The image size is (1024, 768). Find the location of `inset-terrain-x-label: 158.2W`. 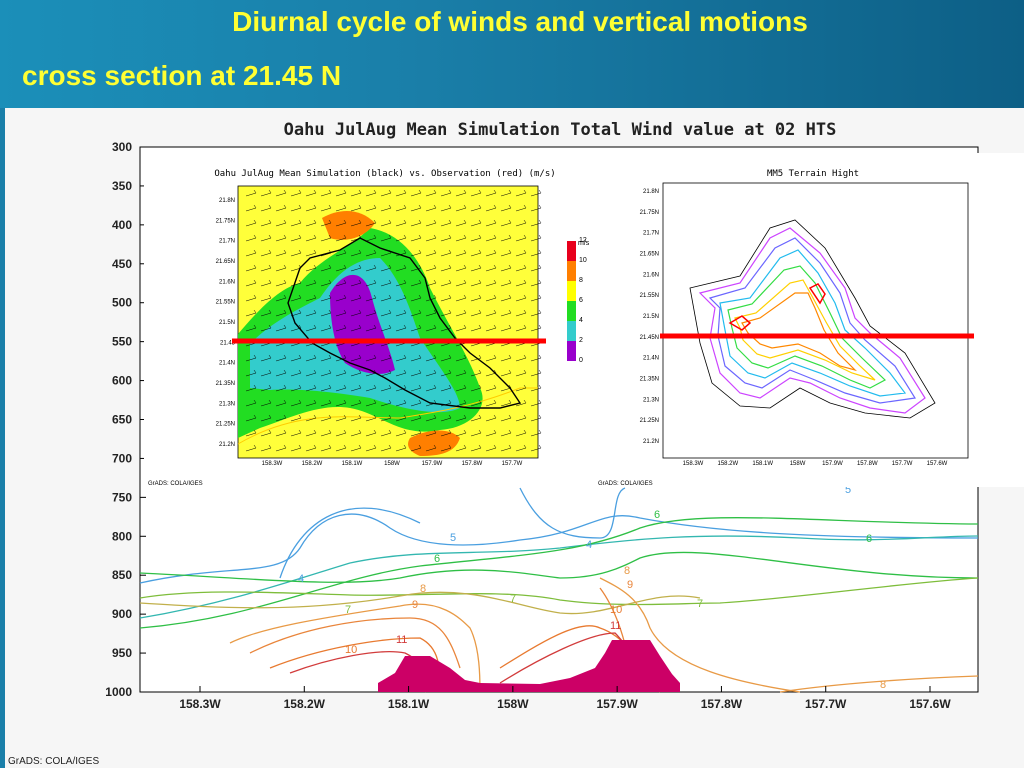

inset-terrain-x-label: 158.2W is located at coordinates (728, 464).